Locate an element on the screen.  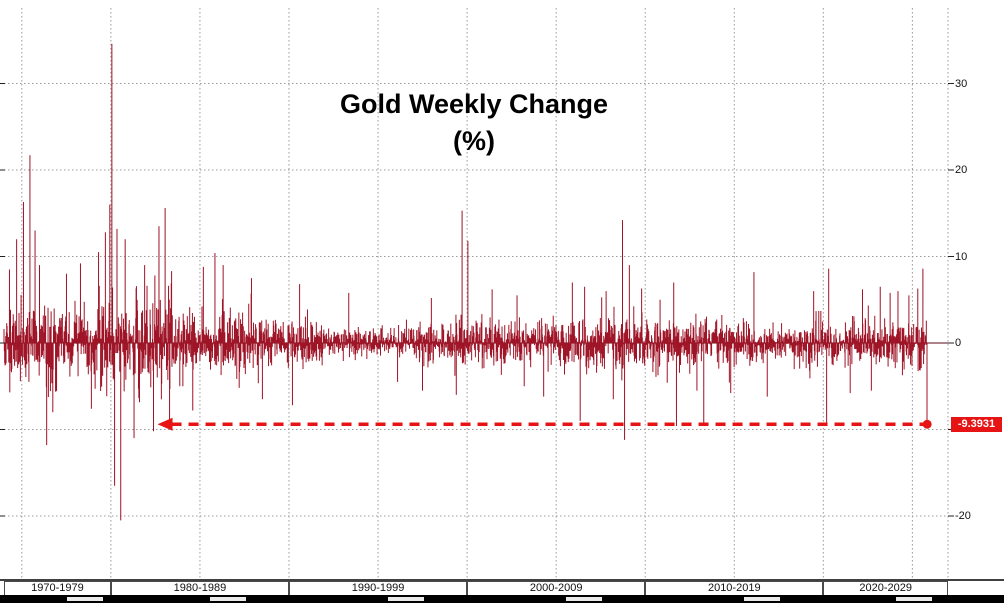
decade-label: 1980-1989 is located at coordinates (199, 588).